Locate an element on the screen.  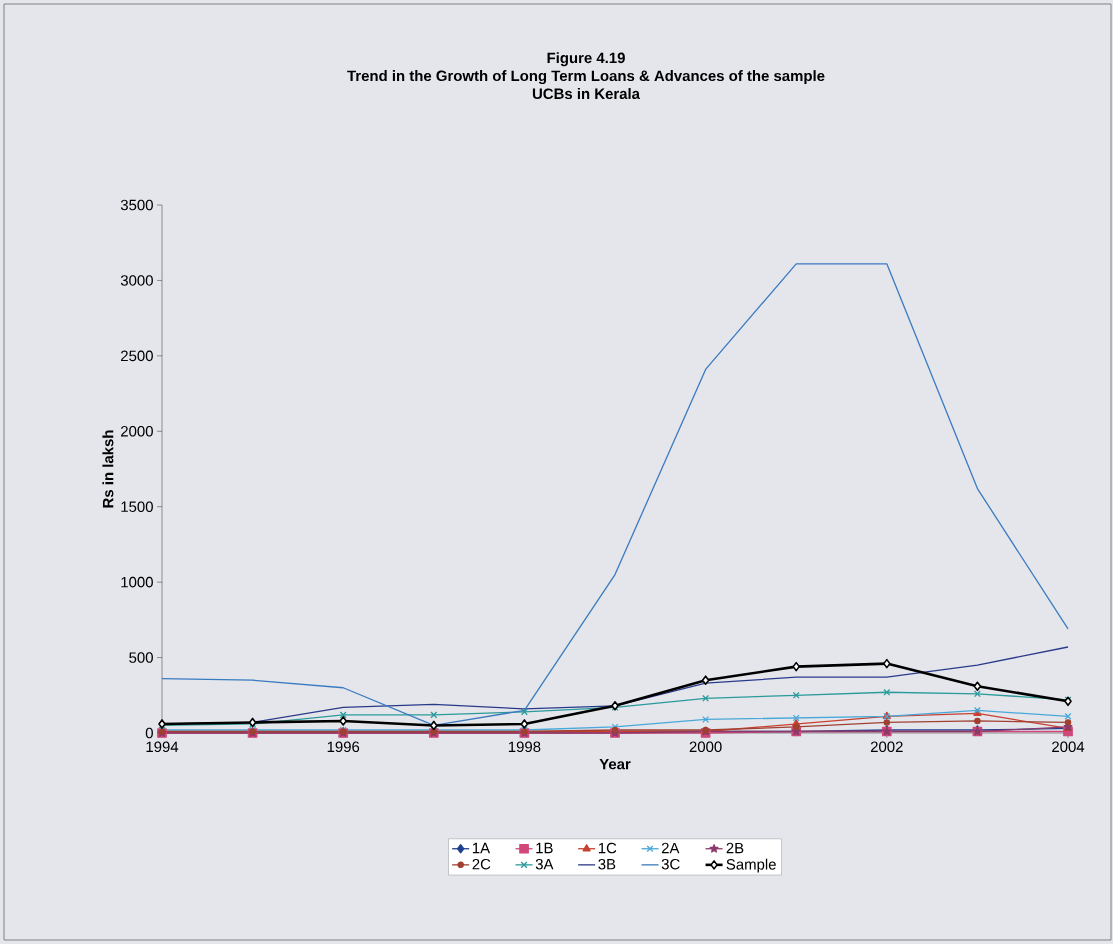
x-tick-label: 2002 is located at coordinates (886, 747).